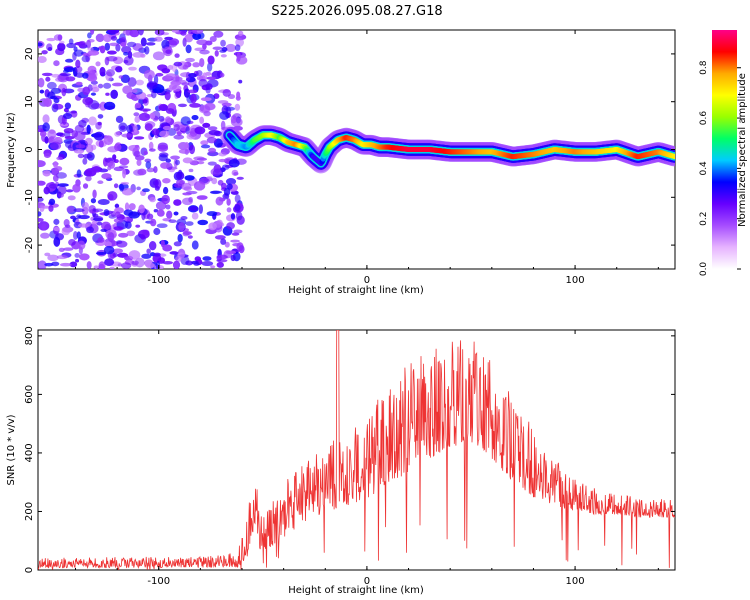  What do you see at coordinates (11, 150) in the screenshot?
I see `spectrogram-y-axis-label: Frequency (Hz)` at bounding box center [11, 150].